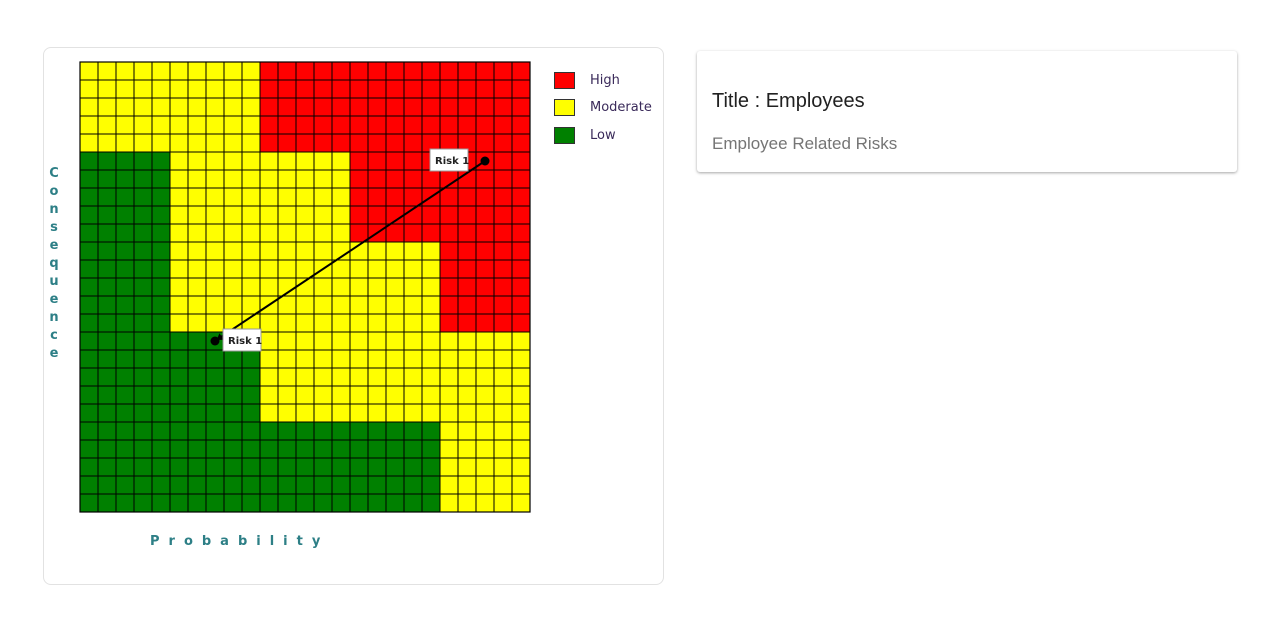 This screenshot has width=1281, height=631. What do you see at coordinates (242, 340) in the screenshot?
I see `risk-label-start: Risk 1` at bounding box center [242, 340].